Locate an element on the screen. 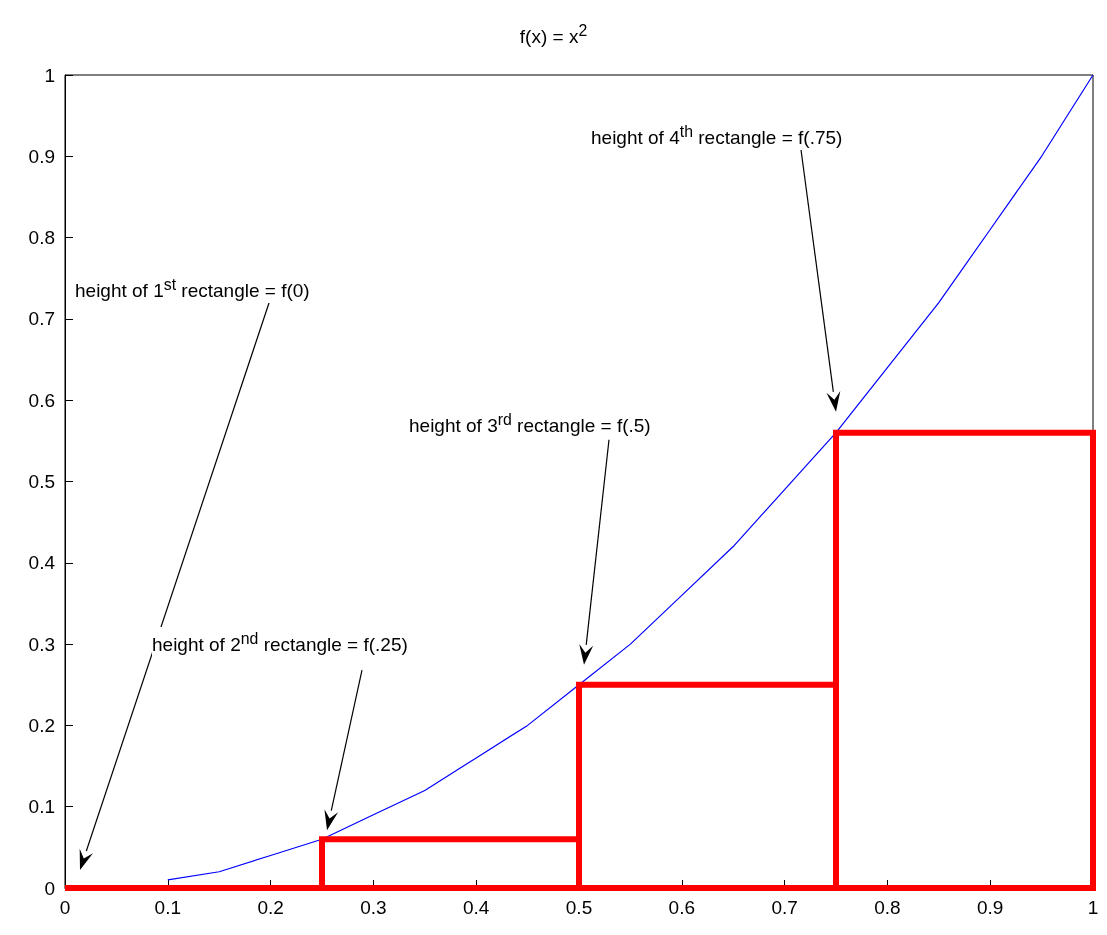 The width and height of the screenshot is (1107, 935). annotation: height of 2$^{nd}$ rectangle = f(.25) is located at coordinates (280, 642).